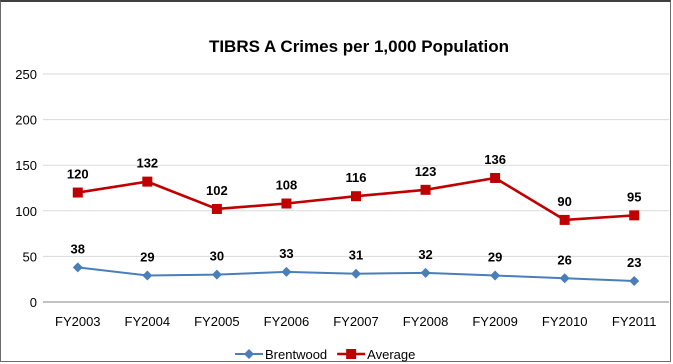  What do you see at coordinates (286, 253) in the screenshot?
I see `data-label-brentwood: 33` at bounding box center [286, 253].